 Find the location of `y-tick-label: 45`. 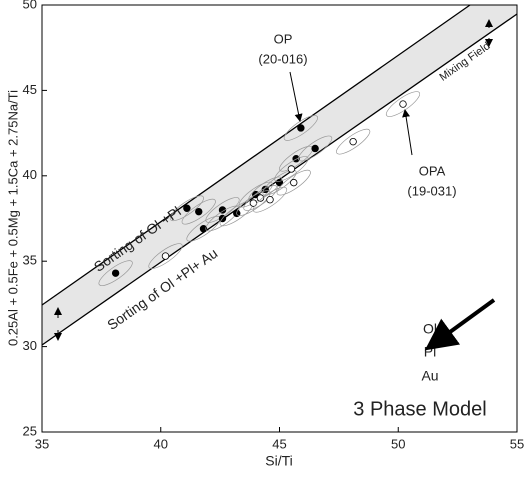

y-tick-label: 45 is located at coordinates (30, 89).